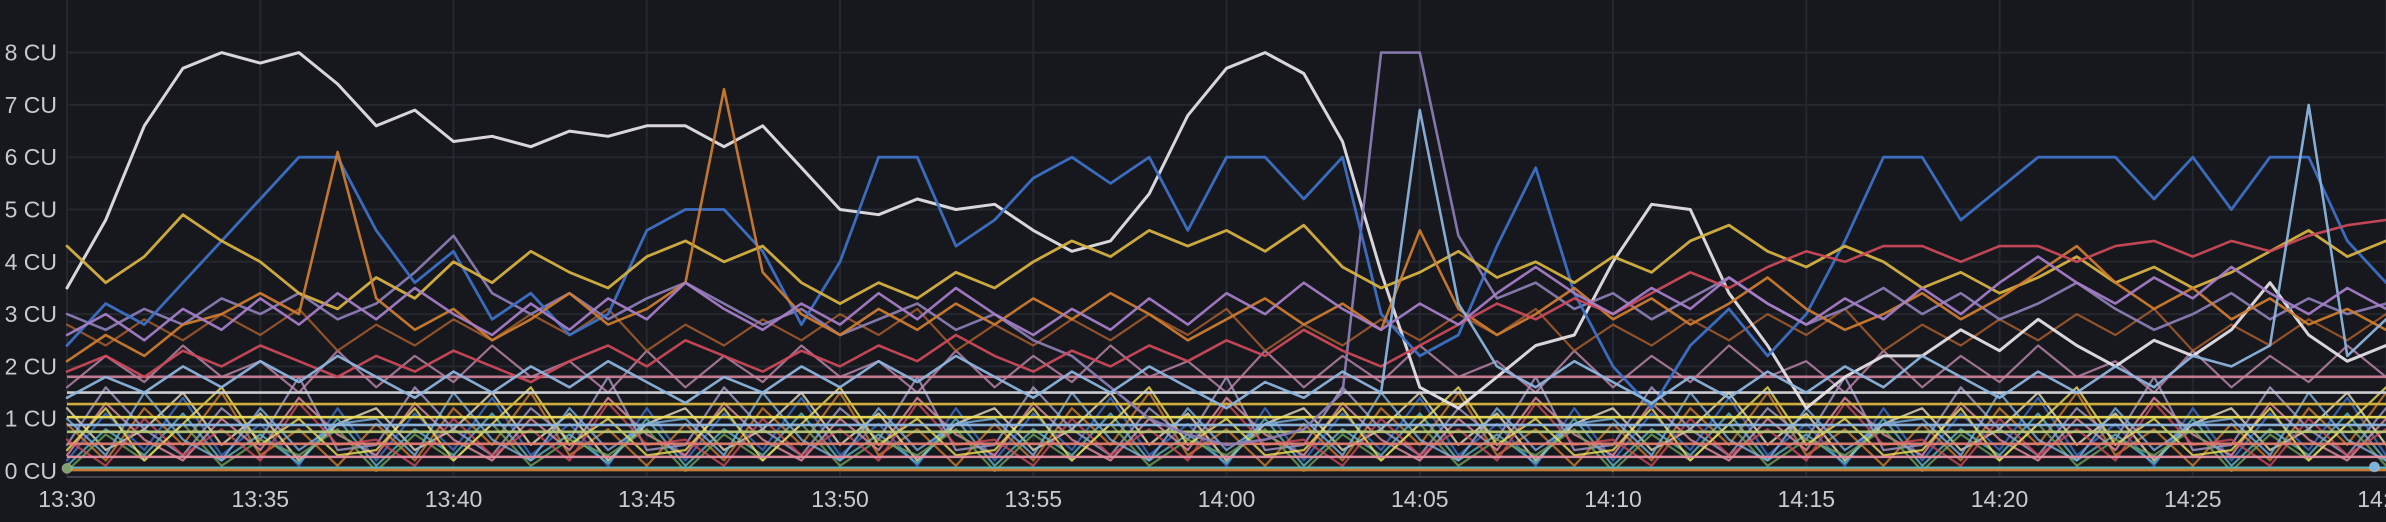 This screenshot has height=522, width=2386. Describe the element at coordinates (1225, 439) in the screenshot. I see `series-line-noise-teal` at that location.